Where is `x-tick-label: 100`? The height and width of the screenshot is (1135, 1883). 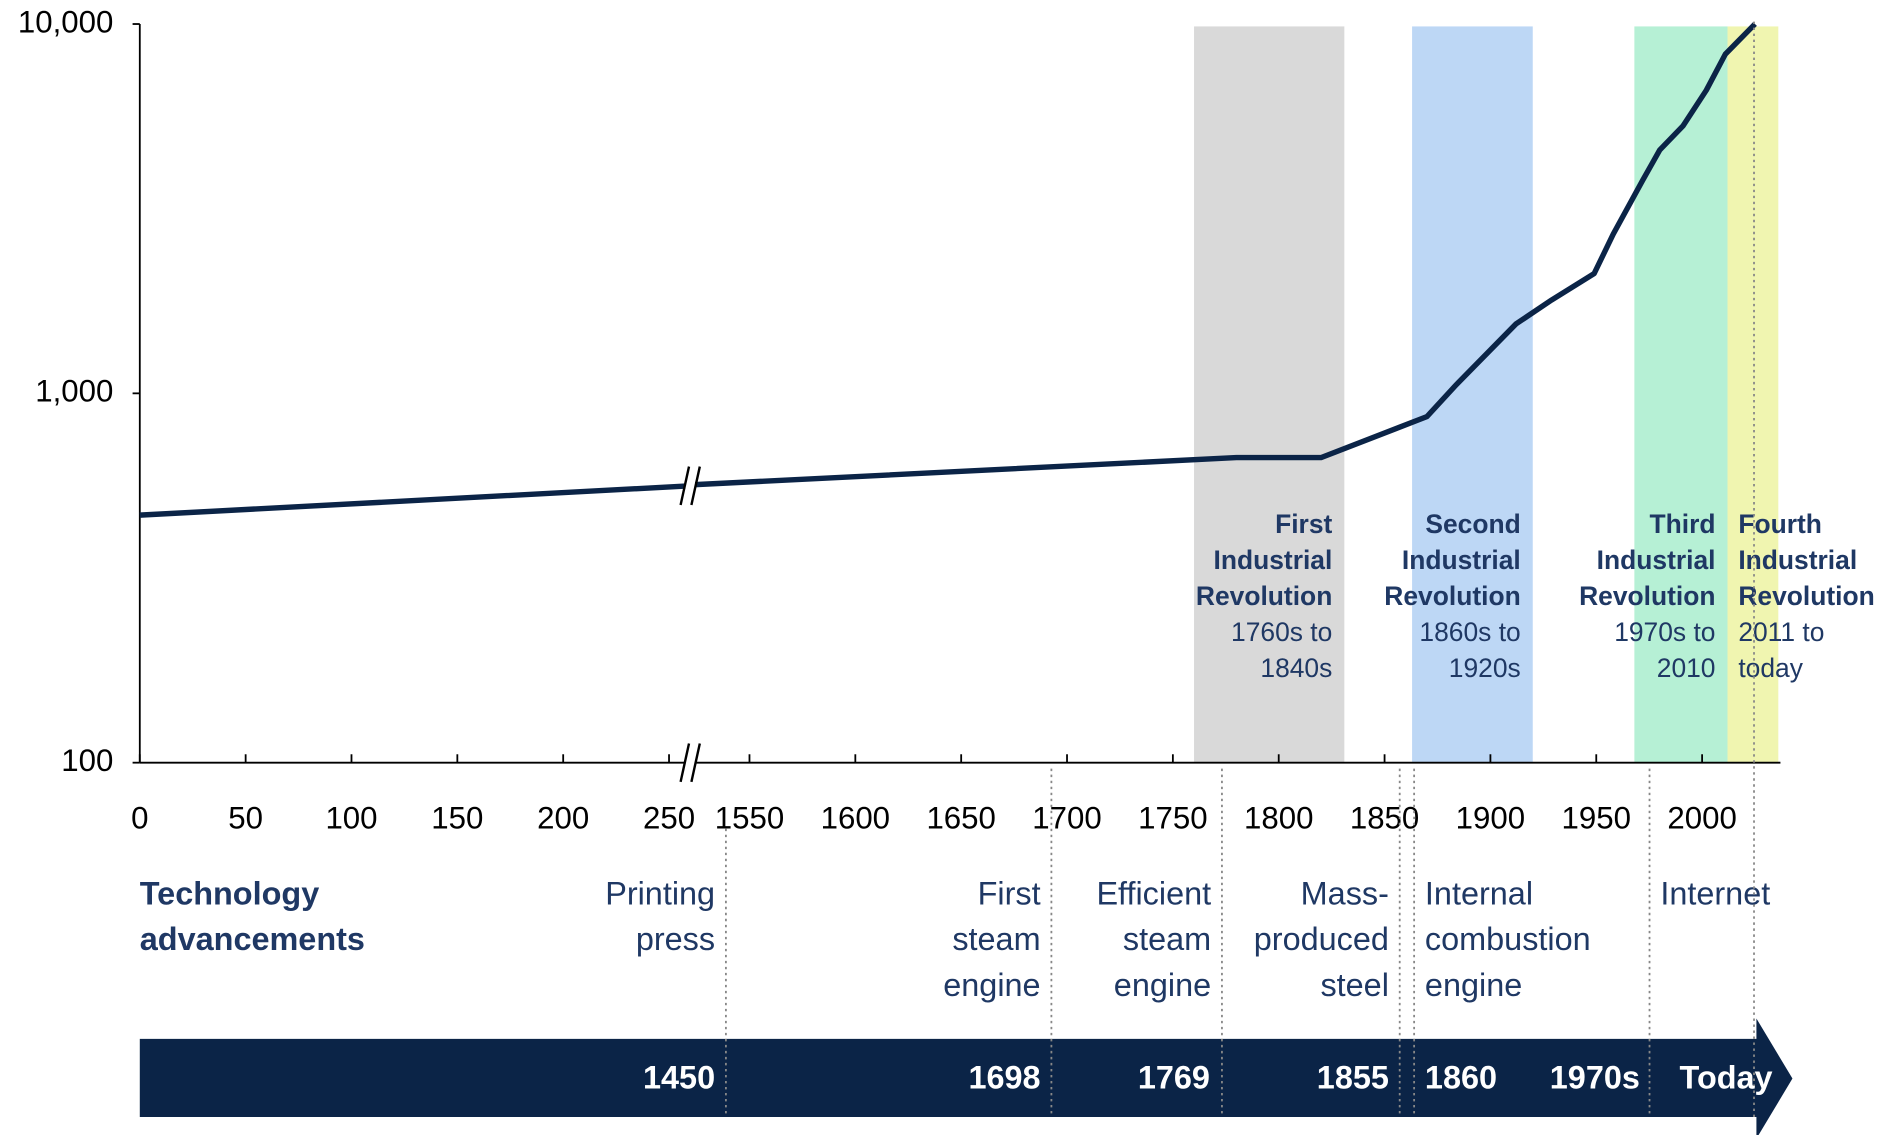 x-tick-label: 100 is located at coordinates (351, 818).